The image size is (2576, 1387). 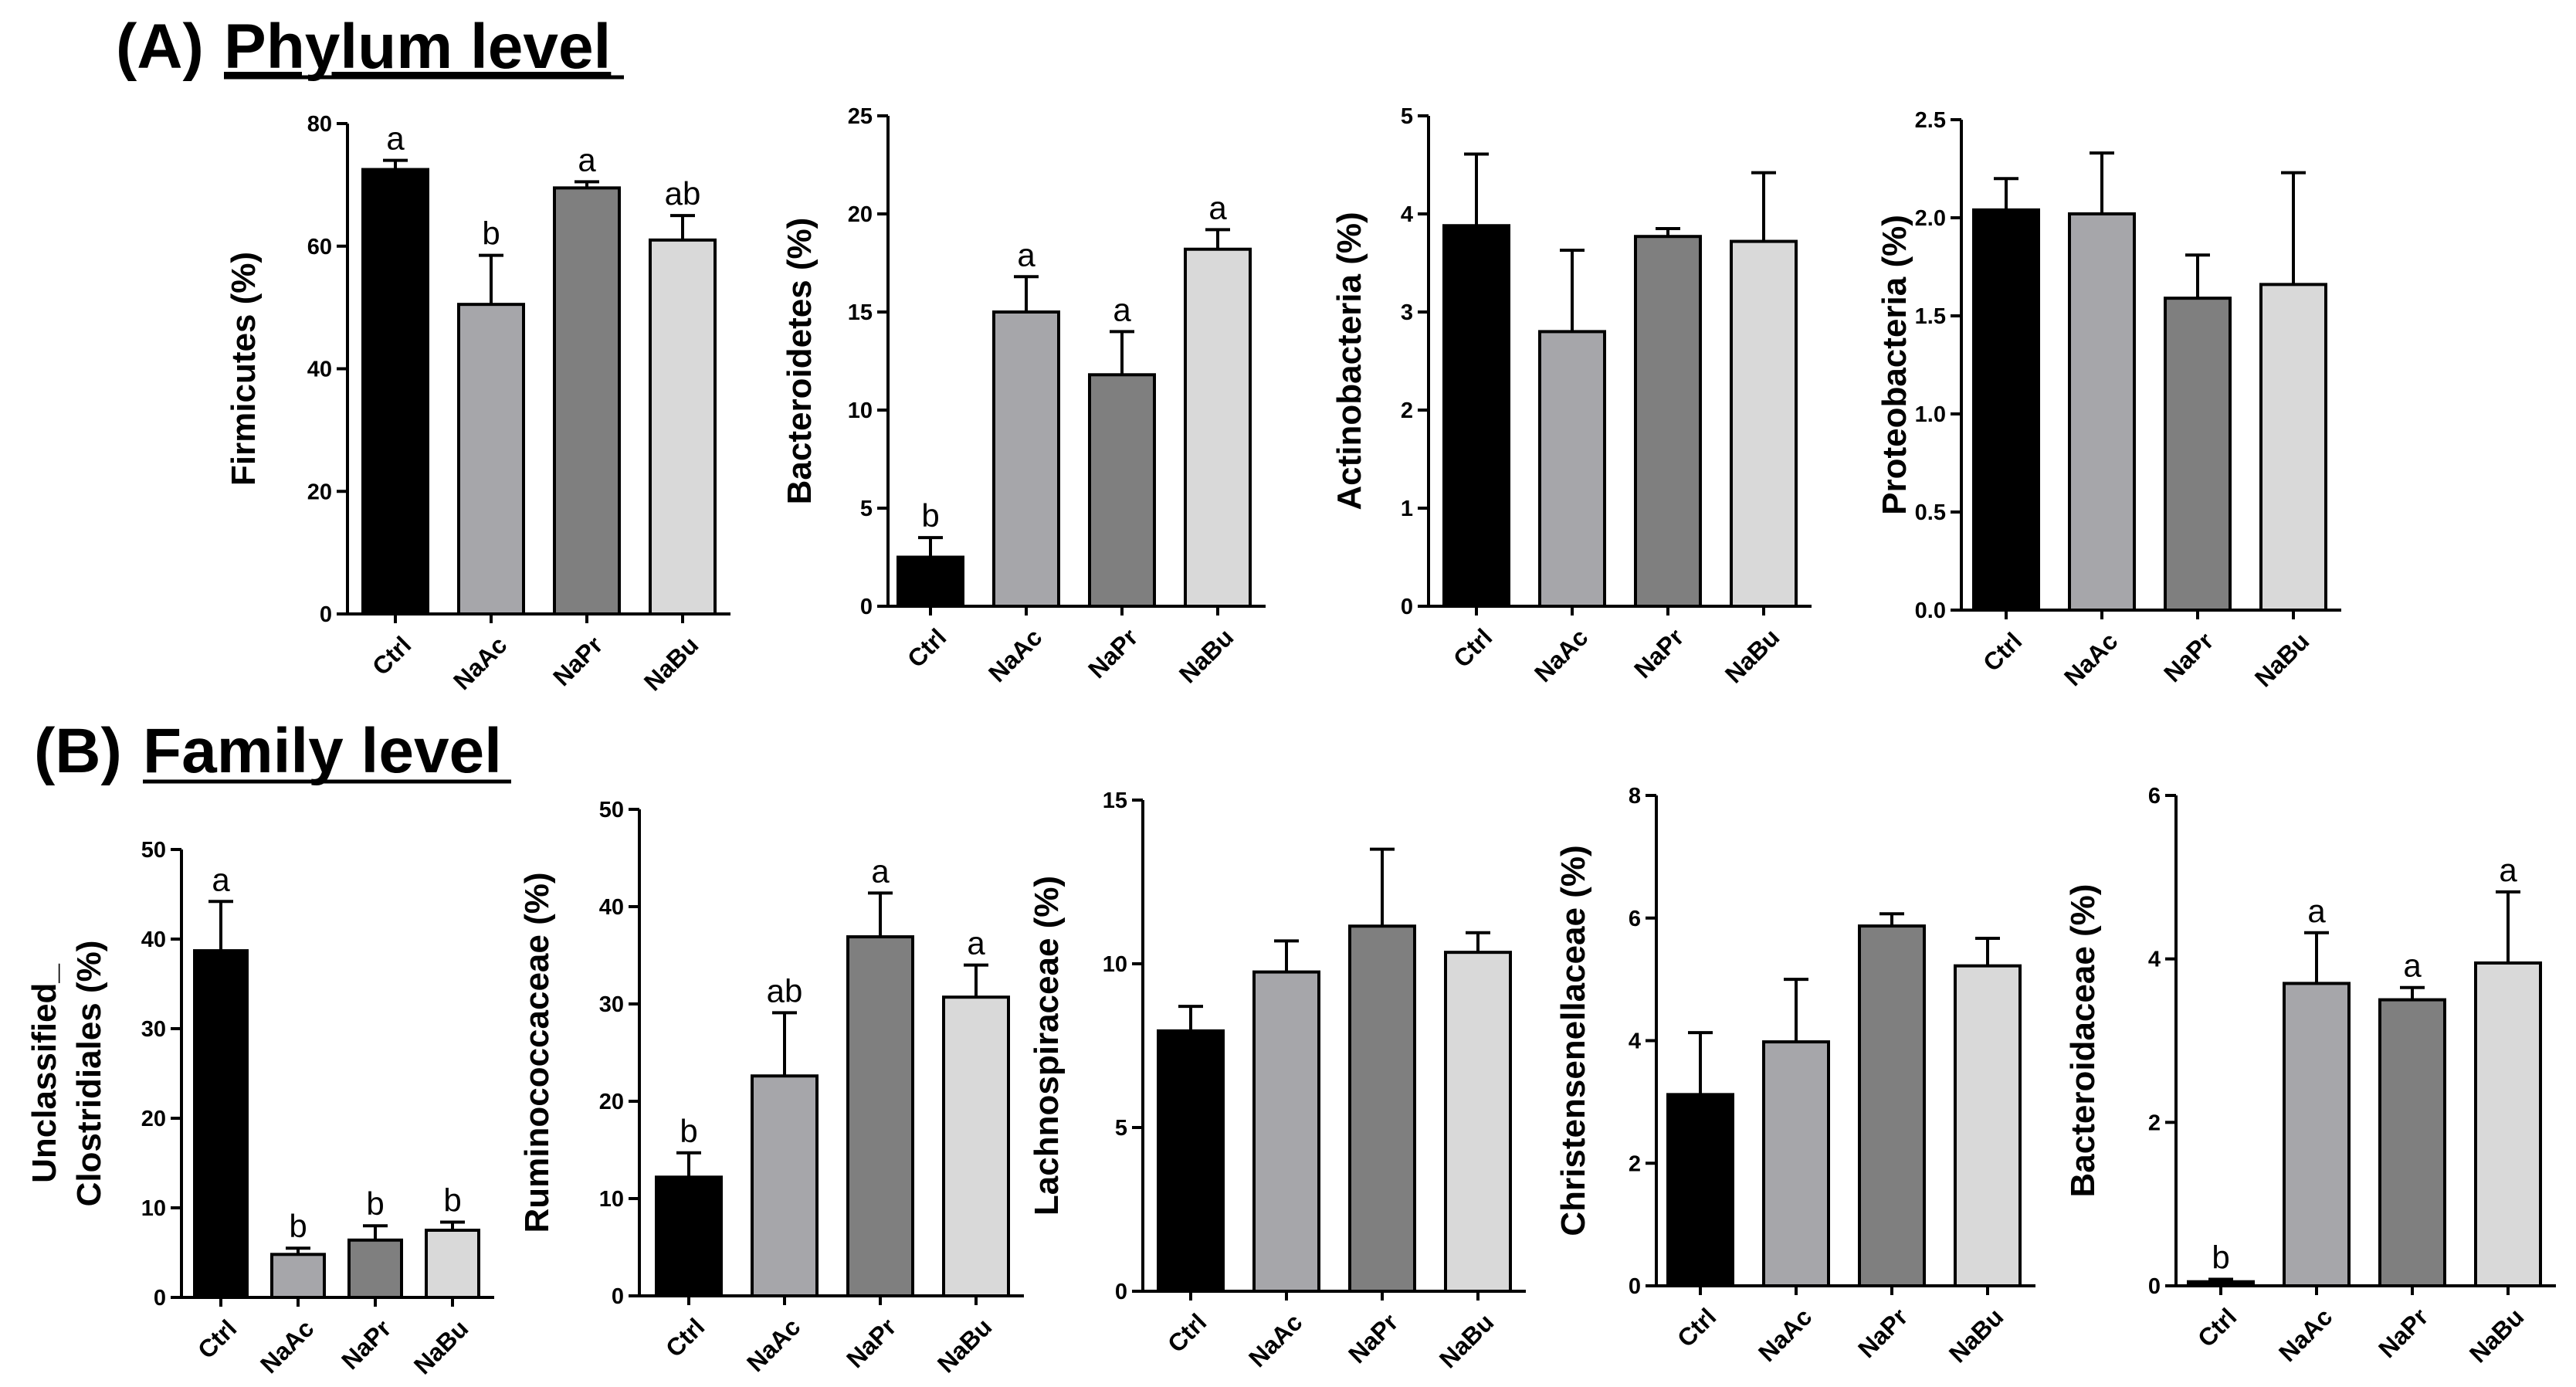 What do you see at coordinates (89, 1074) in the screenshot?
I see `y-axis-title: Clostridiales (%)` at bounding box center [89, 1074].